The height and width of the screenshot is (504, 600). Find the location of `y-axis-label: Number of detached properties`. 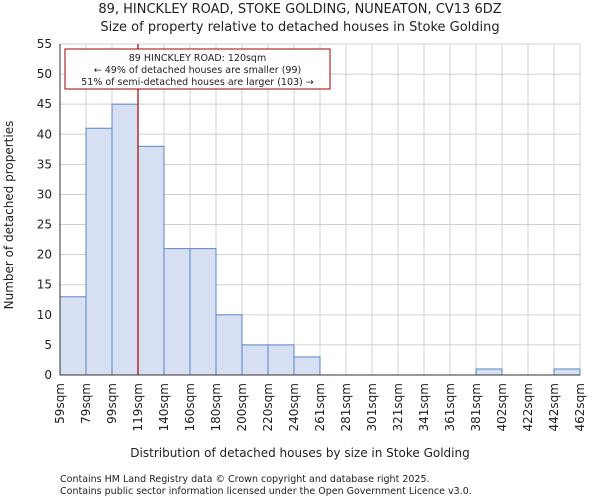

y-axis-label: Number of detached properties is located at coordinates (9, 215).